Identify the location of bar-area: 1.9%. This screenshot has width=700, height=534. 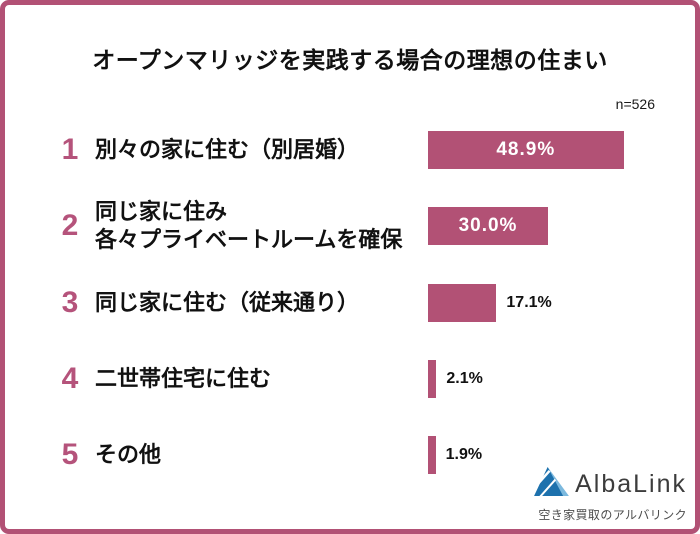
(455, 455).